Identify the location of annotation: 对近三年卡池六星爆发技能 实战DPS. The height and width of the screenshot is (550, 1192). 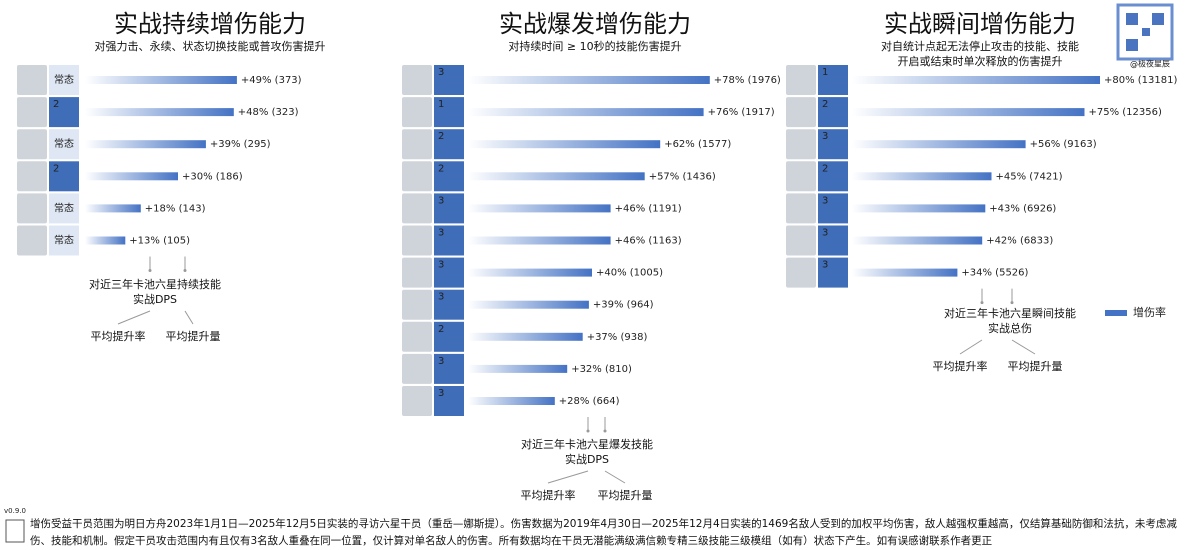
(587, 452).